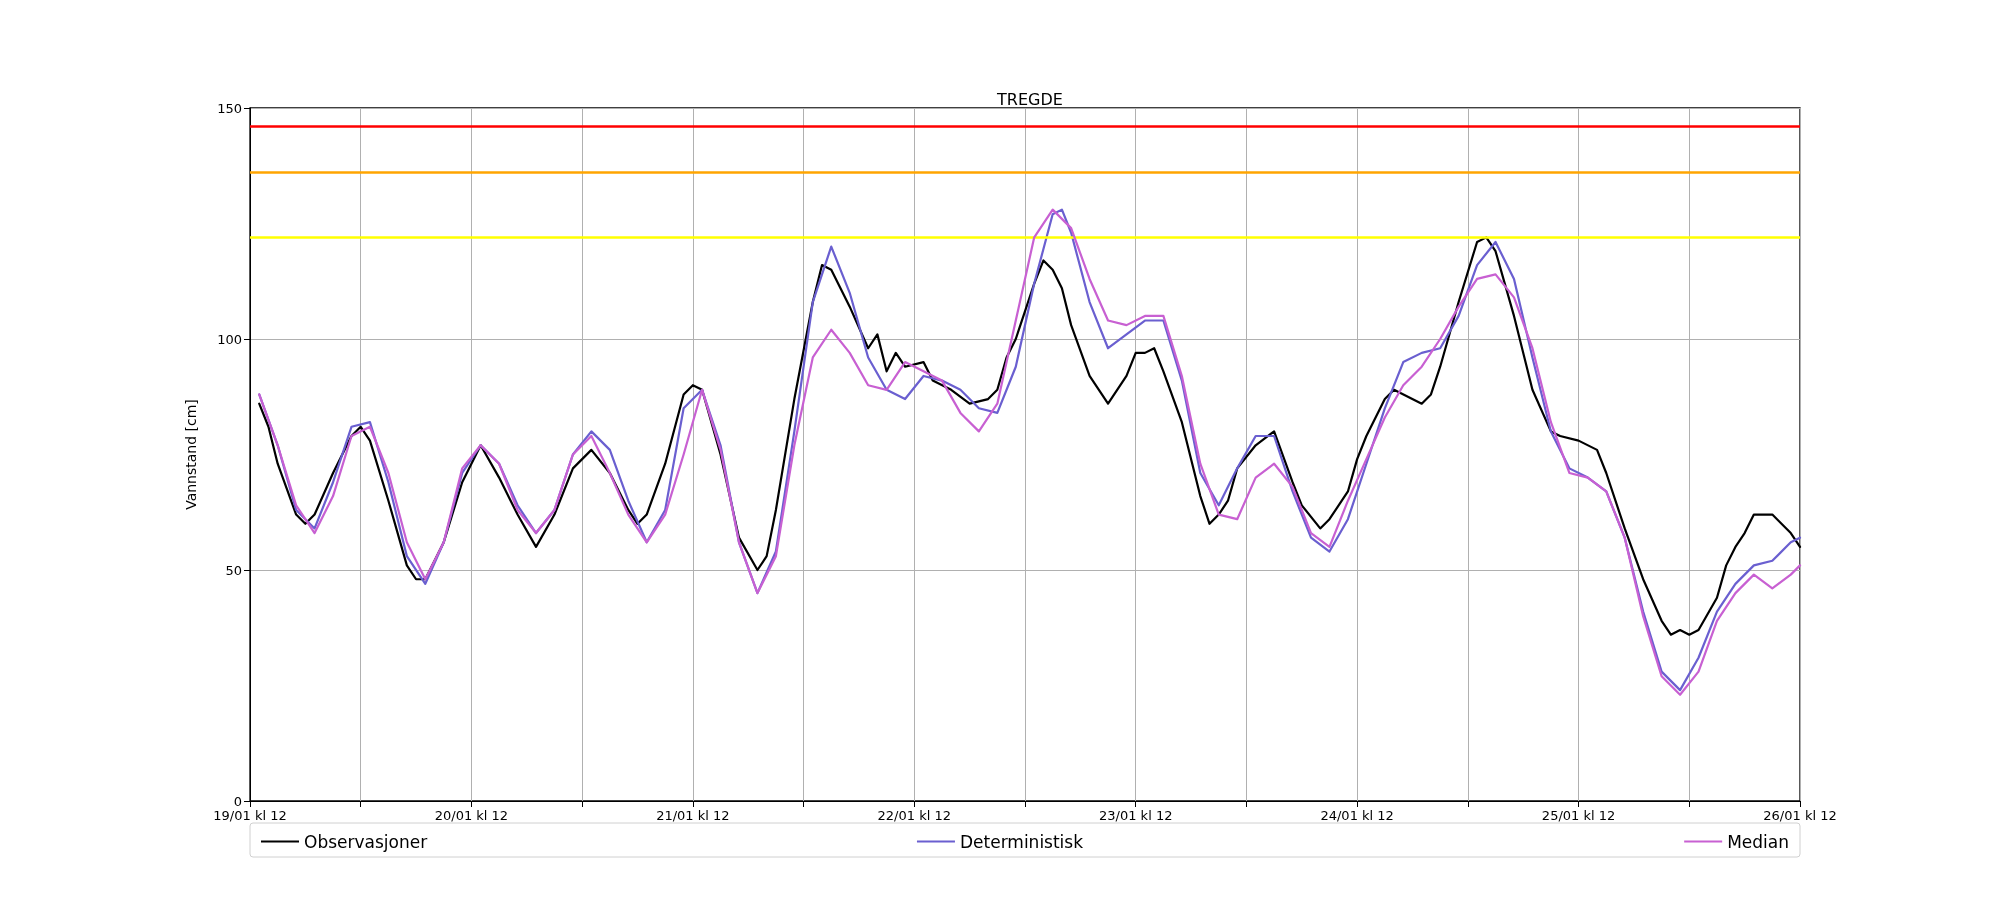 Image resolution: width=2000 pixels, height=900 pixels. What do you see at coordinates (366, 841) in the screenshot?
I see `legend-label: Observasjoner` at bounding box center [366, 841].